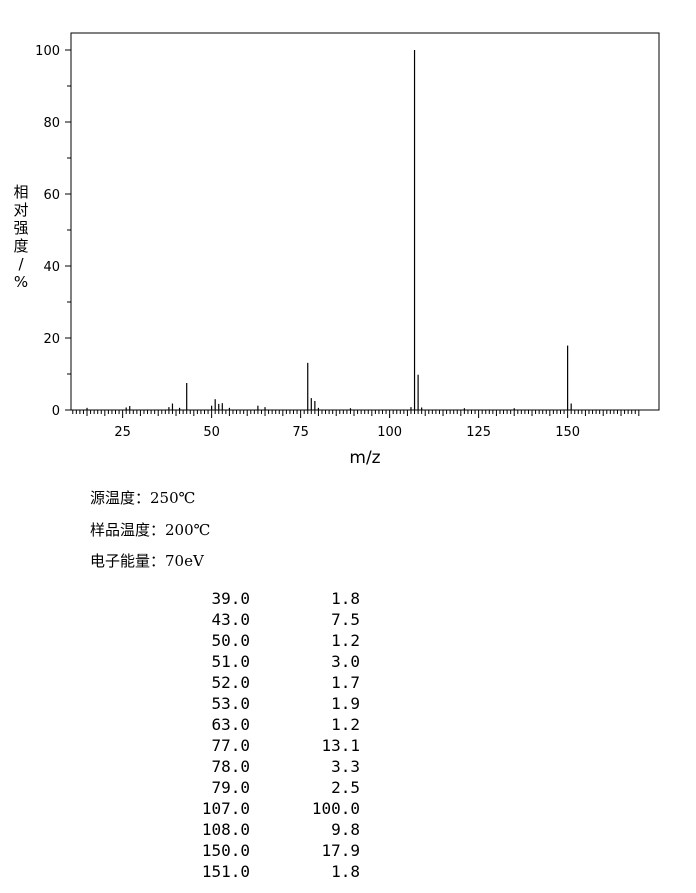  Describe the element at coordinates (230, 619) in the screenshot. I see `peak-mz: 43.0` at that location.